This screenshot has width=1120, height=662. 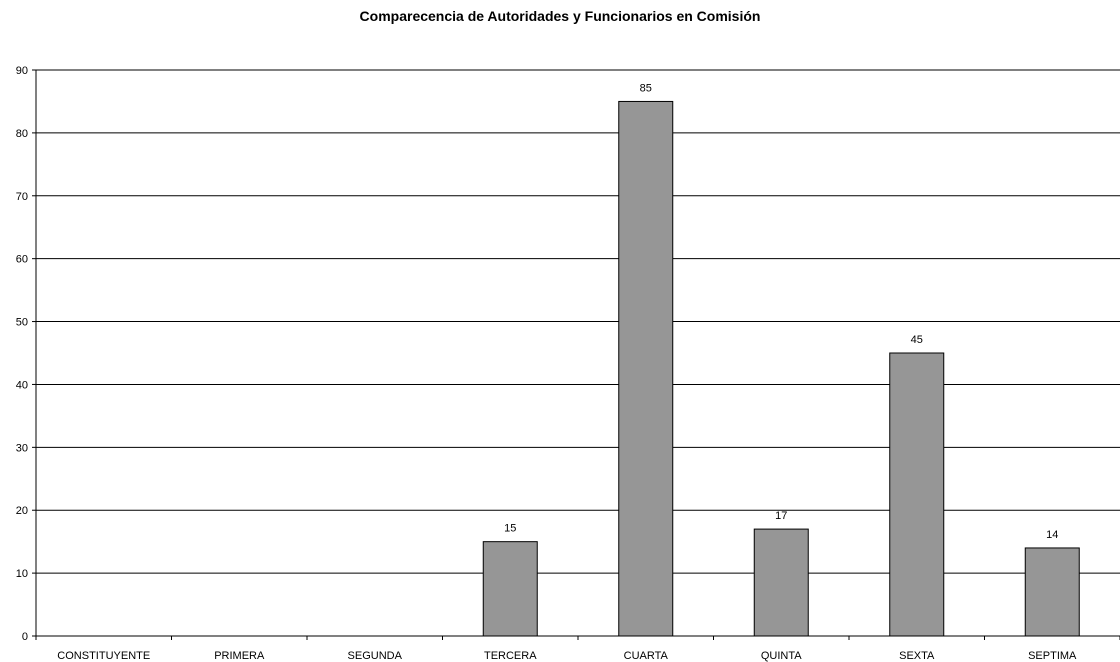 What do you see at coordinates (22, 511) in the screenshot?
I see `y-tick-label: 20` at bounding box center [22, 511].